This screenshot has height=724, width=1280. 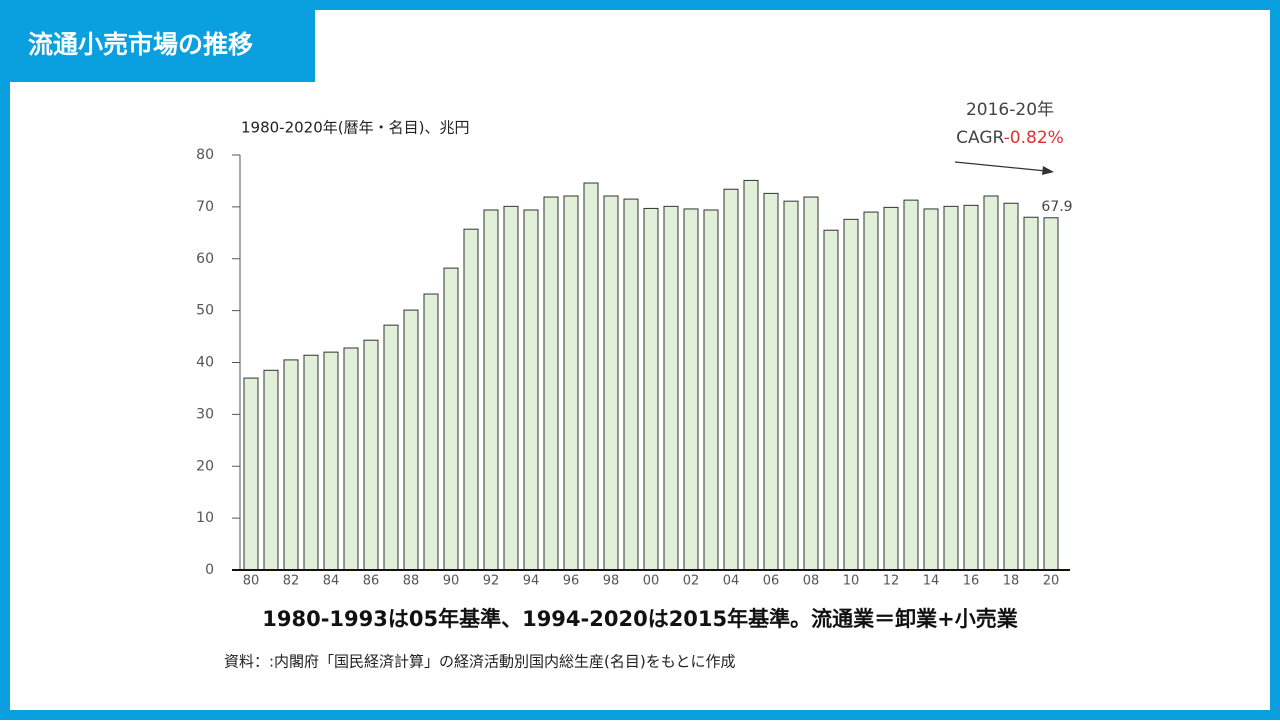 I want to click on y-tick-label: 60, so click(x=205, y=259).